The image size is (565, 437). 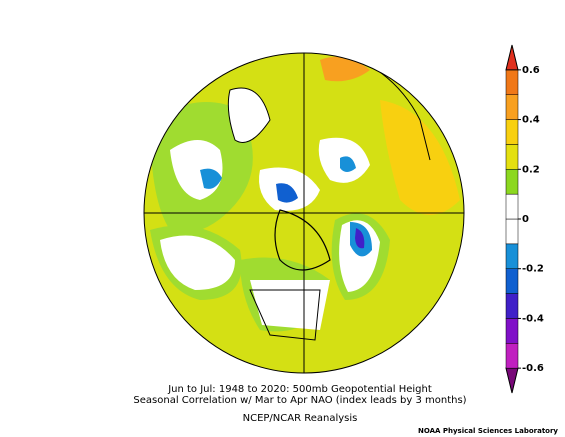 I want to click on tick-label: 0.6, so click(x=531, y=70).